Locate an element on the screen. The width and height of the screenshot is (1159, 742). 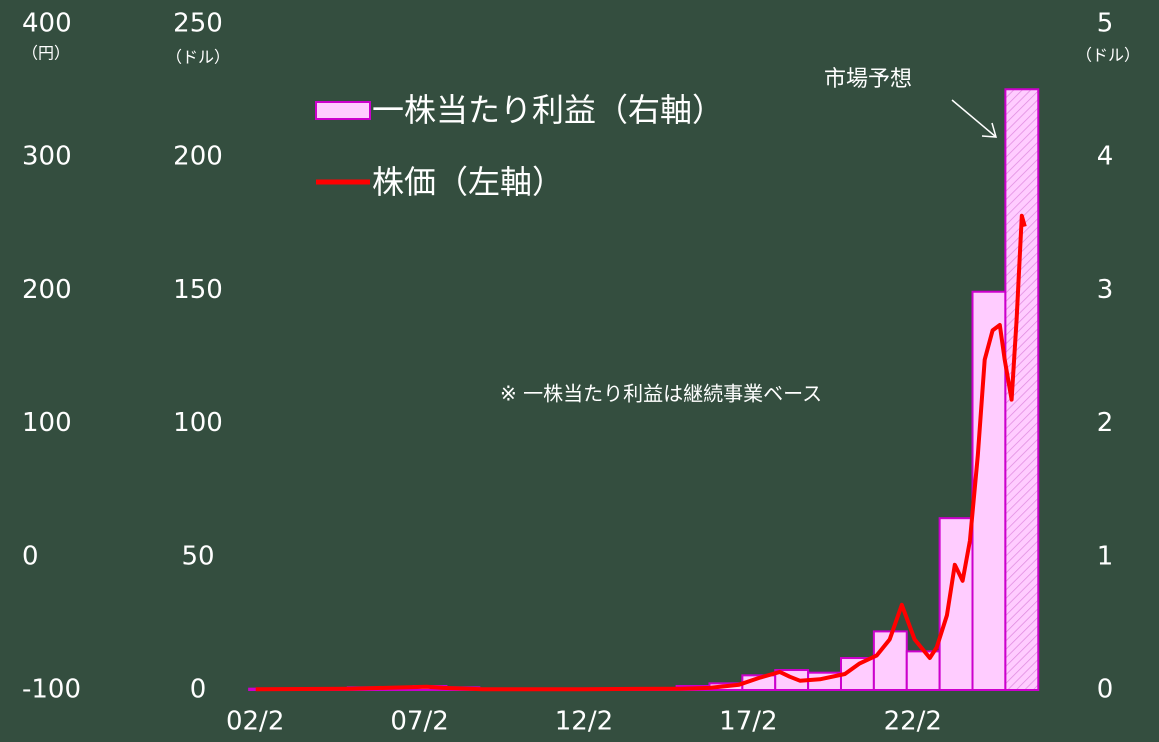
x-tick-label: 17/2 is located at coordinates (748, 722).